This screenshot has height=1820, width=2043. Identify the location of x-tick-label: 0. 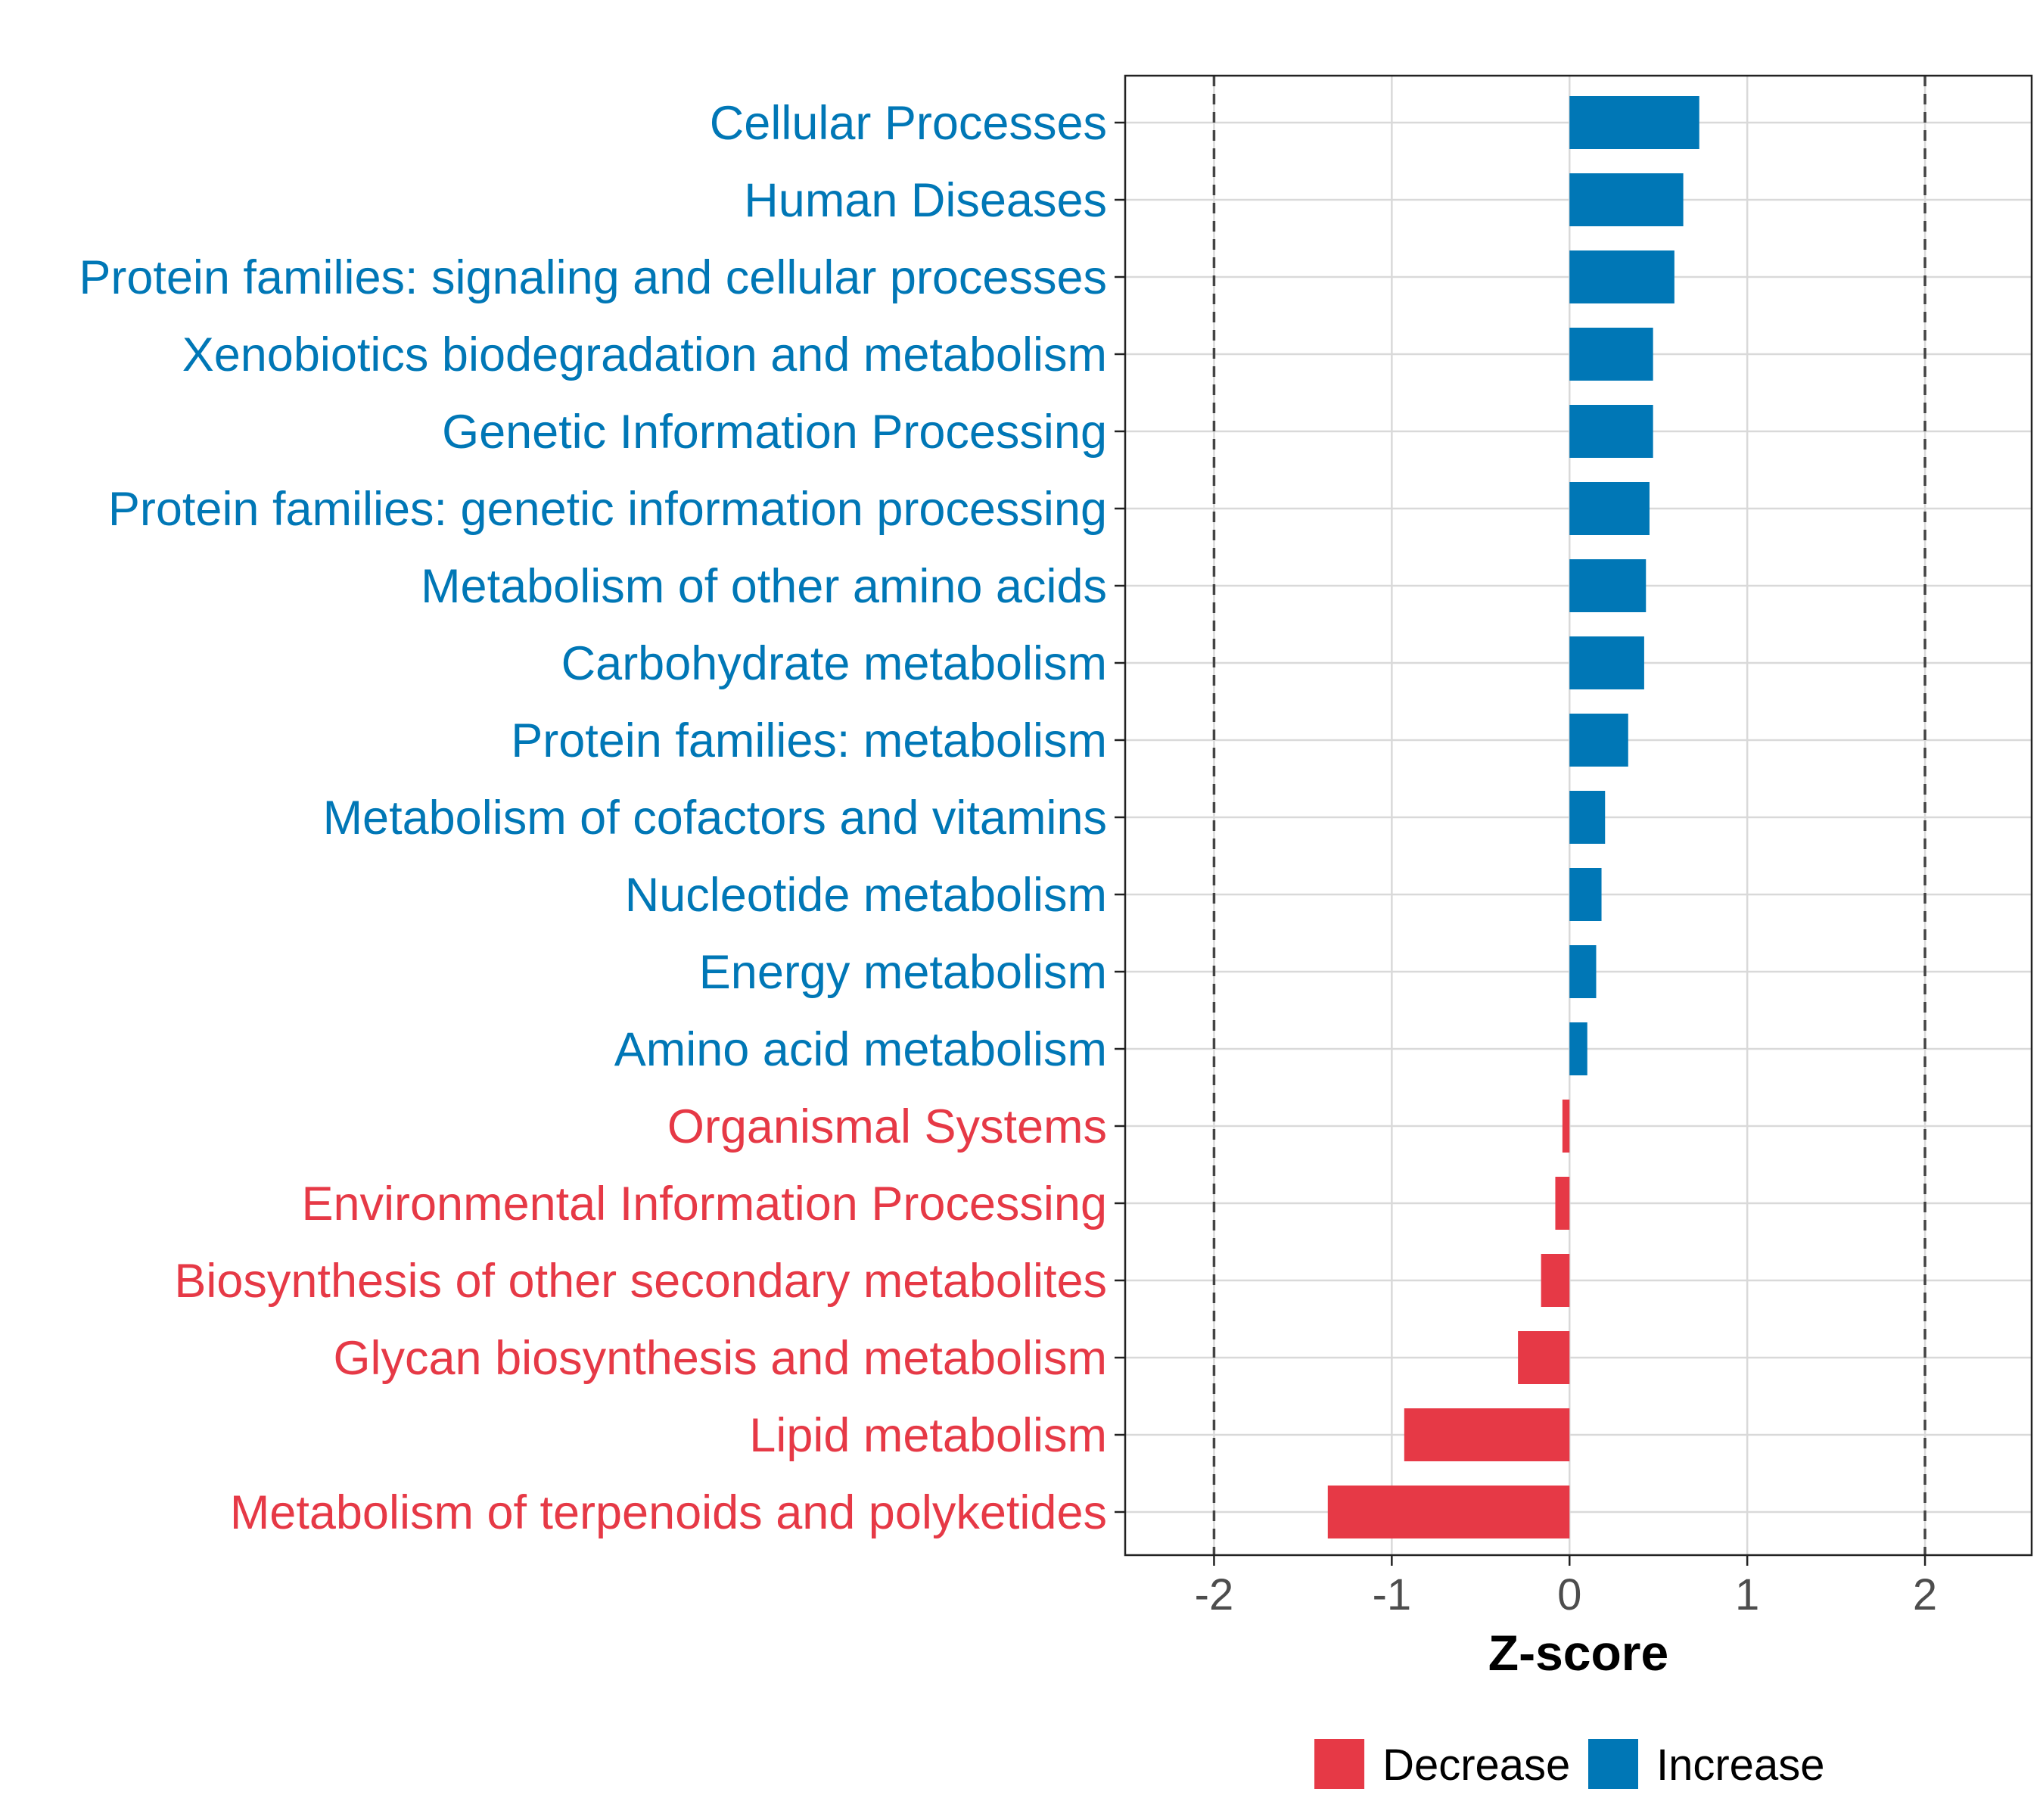
(1569, 1594).